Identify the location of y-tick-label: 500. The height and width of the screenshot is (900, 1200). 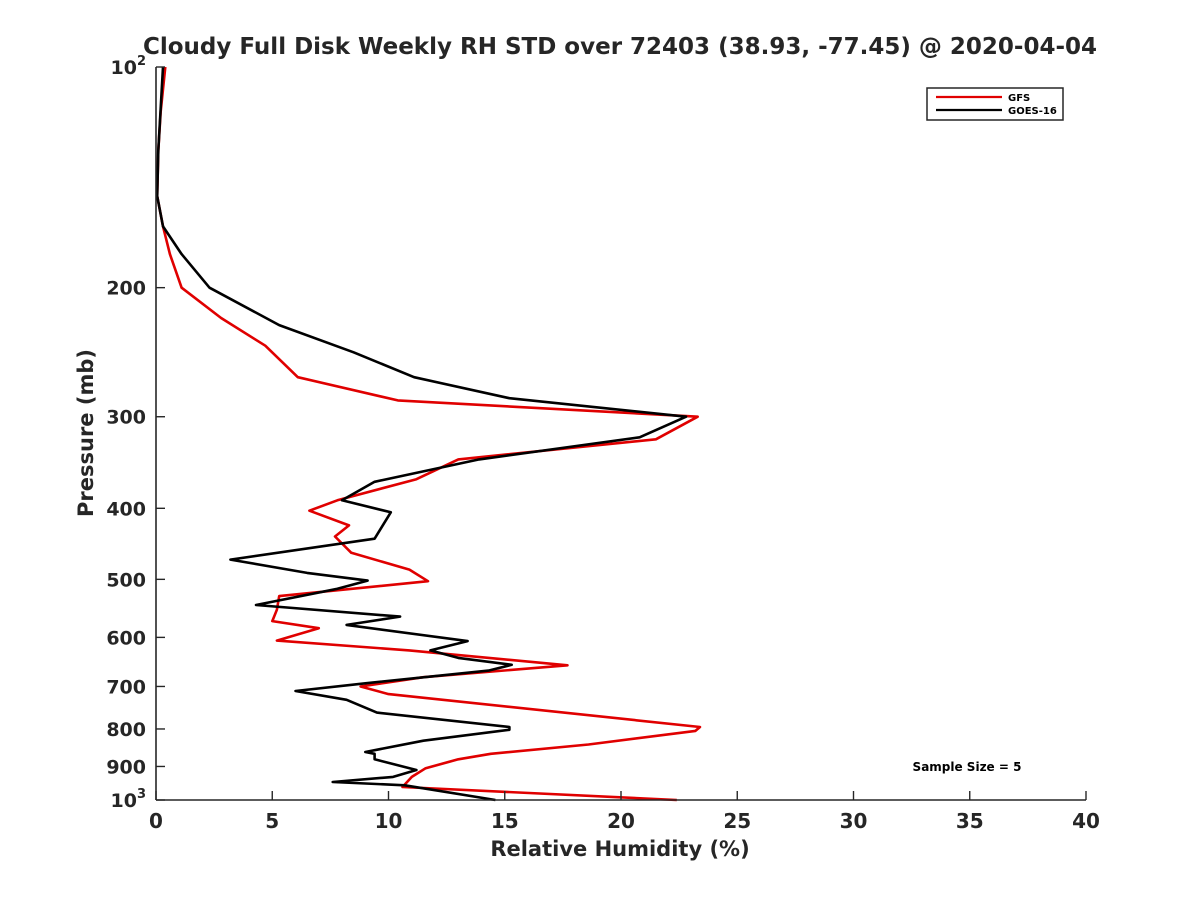
(126, 580).